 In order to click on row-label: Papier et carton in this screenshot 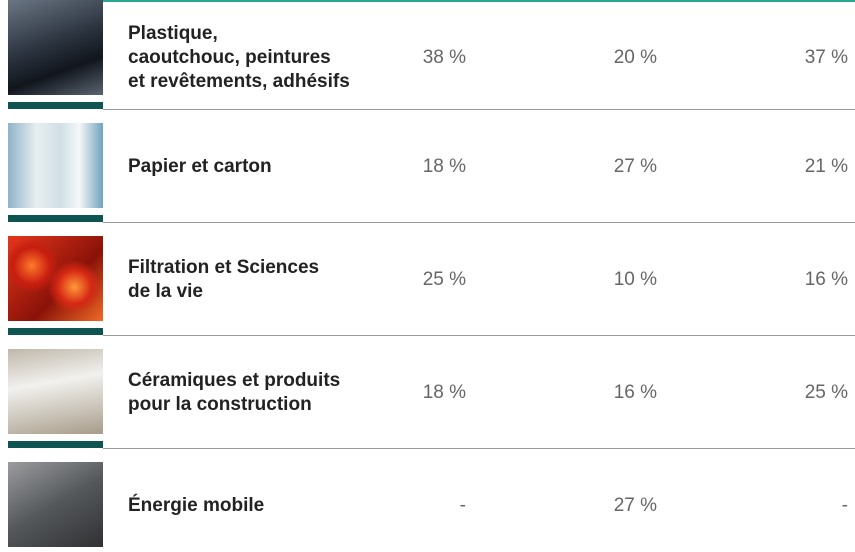, I will do `click(268, 167)`.